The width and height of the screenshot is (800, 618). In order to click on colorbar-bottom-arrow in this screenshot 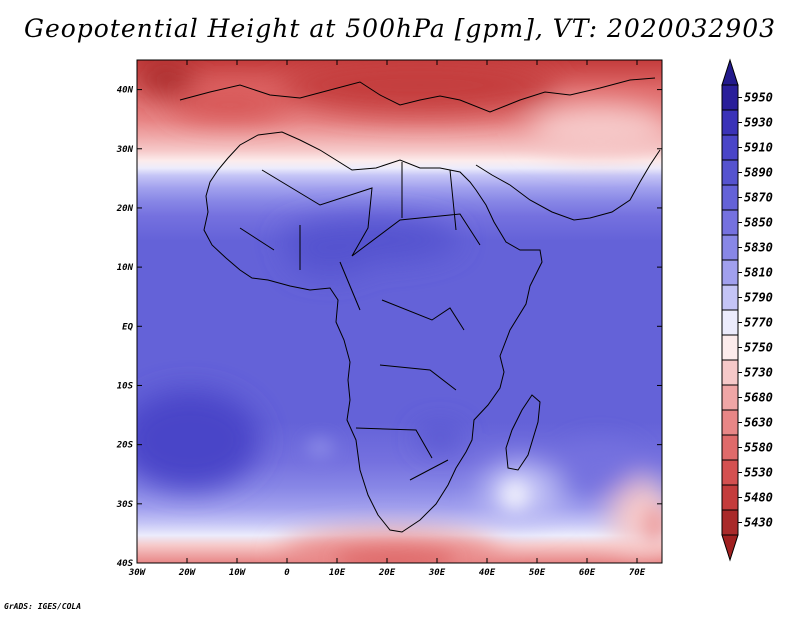, I will do `click(730, 548)`.